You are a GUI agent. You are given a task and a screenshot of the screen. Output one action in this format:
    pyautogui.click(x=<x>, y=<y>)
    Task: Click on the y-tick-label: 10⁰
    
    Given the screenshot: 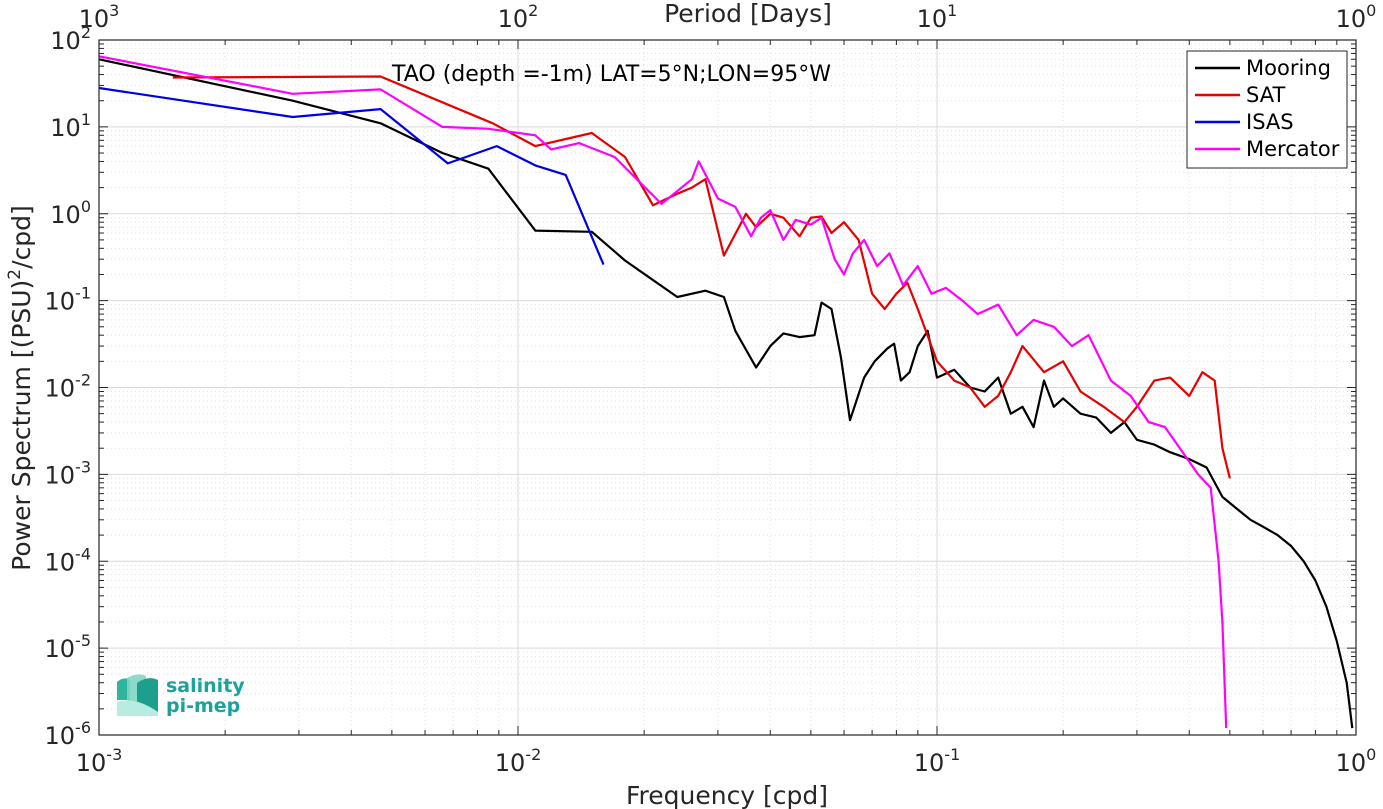 What is the action you would take?
    pyautogui.click(x=70, y=213)
    